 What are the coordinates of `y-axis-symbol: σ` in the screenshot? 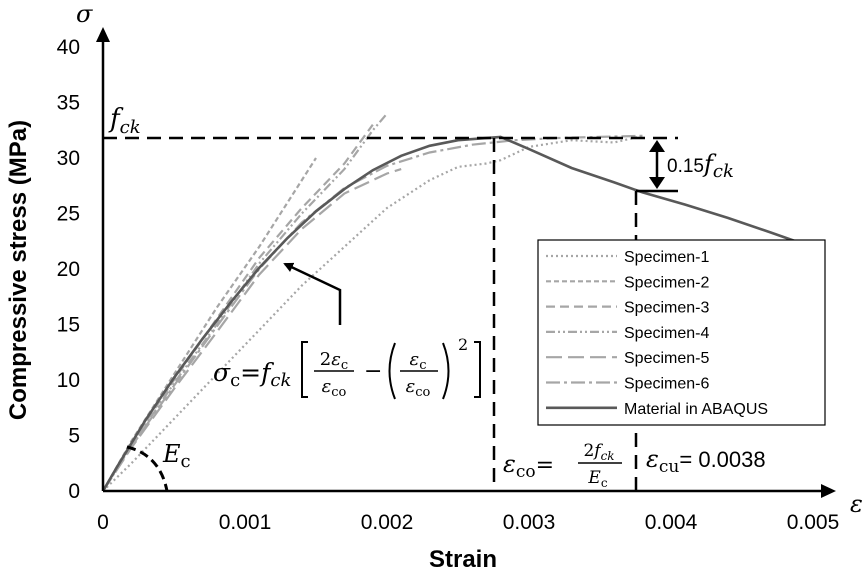 It's located at (84, 14).